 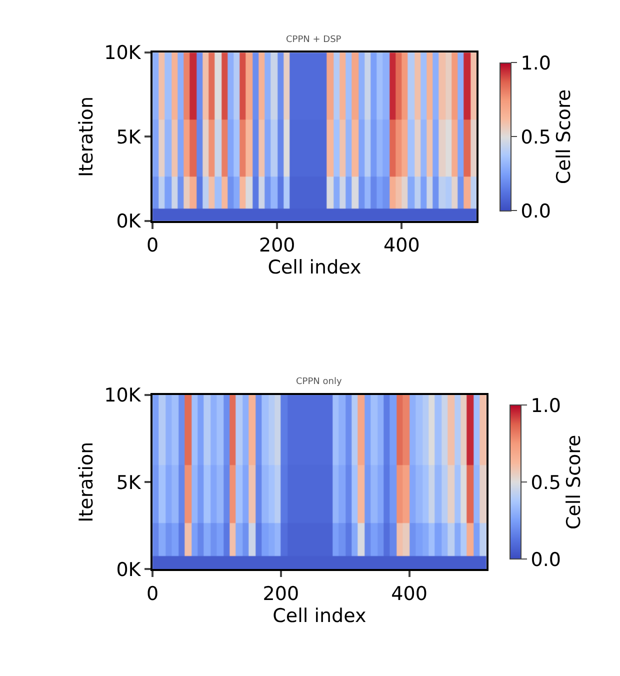 I want to click on chart-title: CPPN + DSP, so click(x=314, y=40).